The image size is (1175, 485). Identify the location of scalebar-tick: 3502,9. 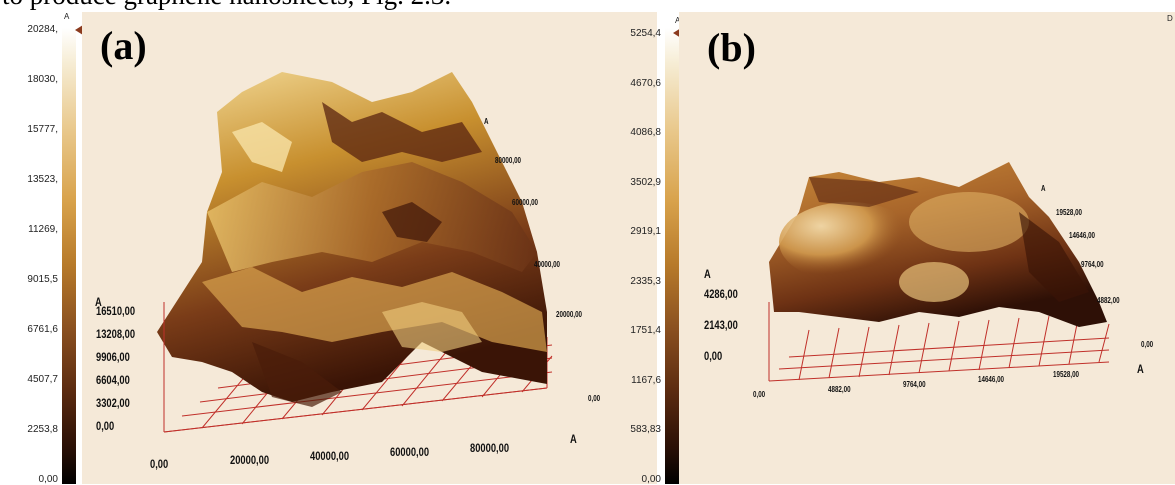
(645, 182).